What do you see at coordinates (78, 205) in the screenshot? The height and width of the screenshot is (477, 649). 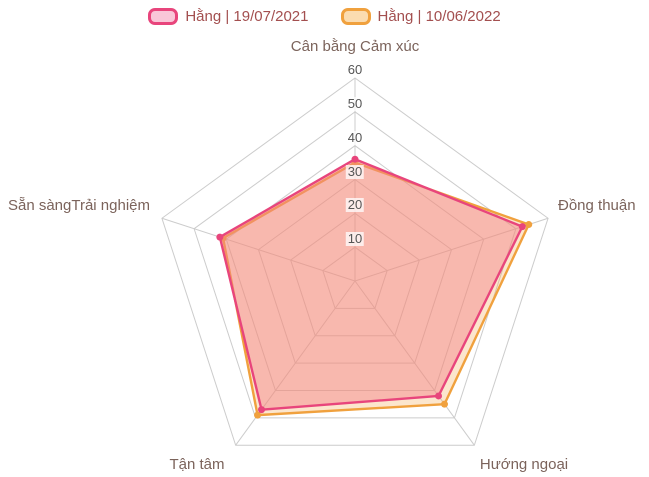 I see `axis-label-left: Sẵn sàngTrải nghiệm` at bounding box center [78, 205].